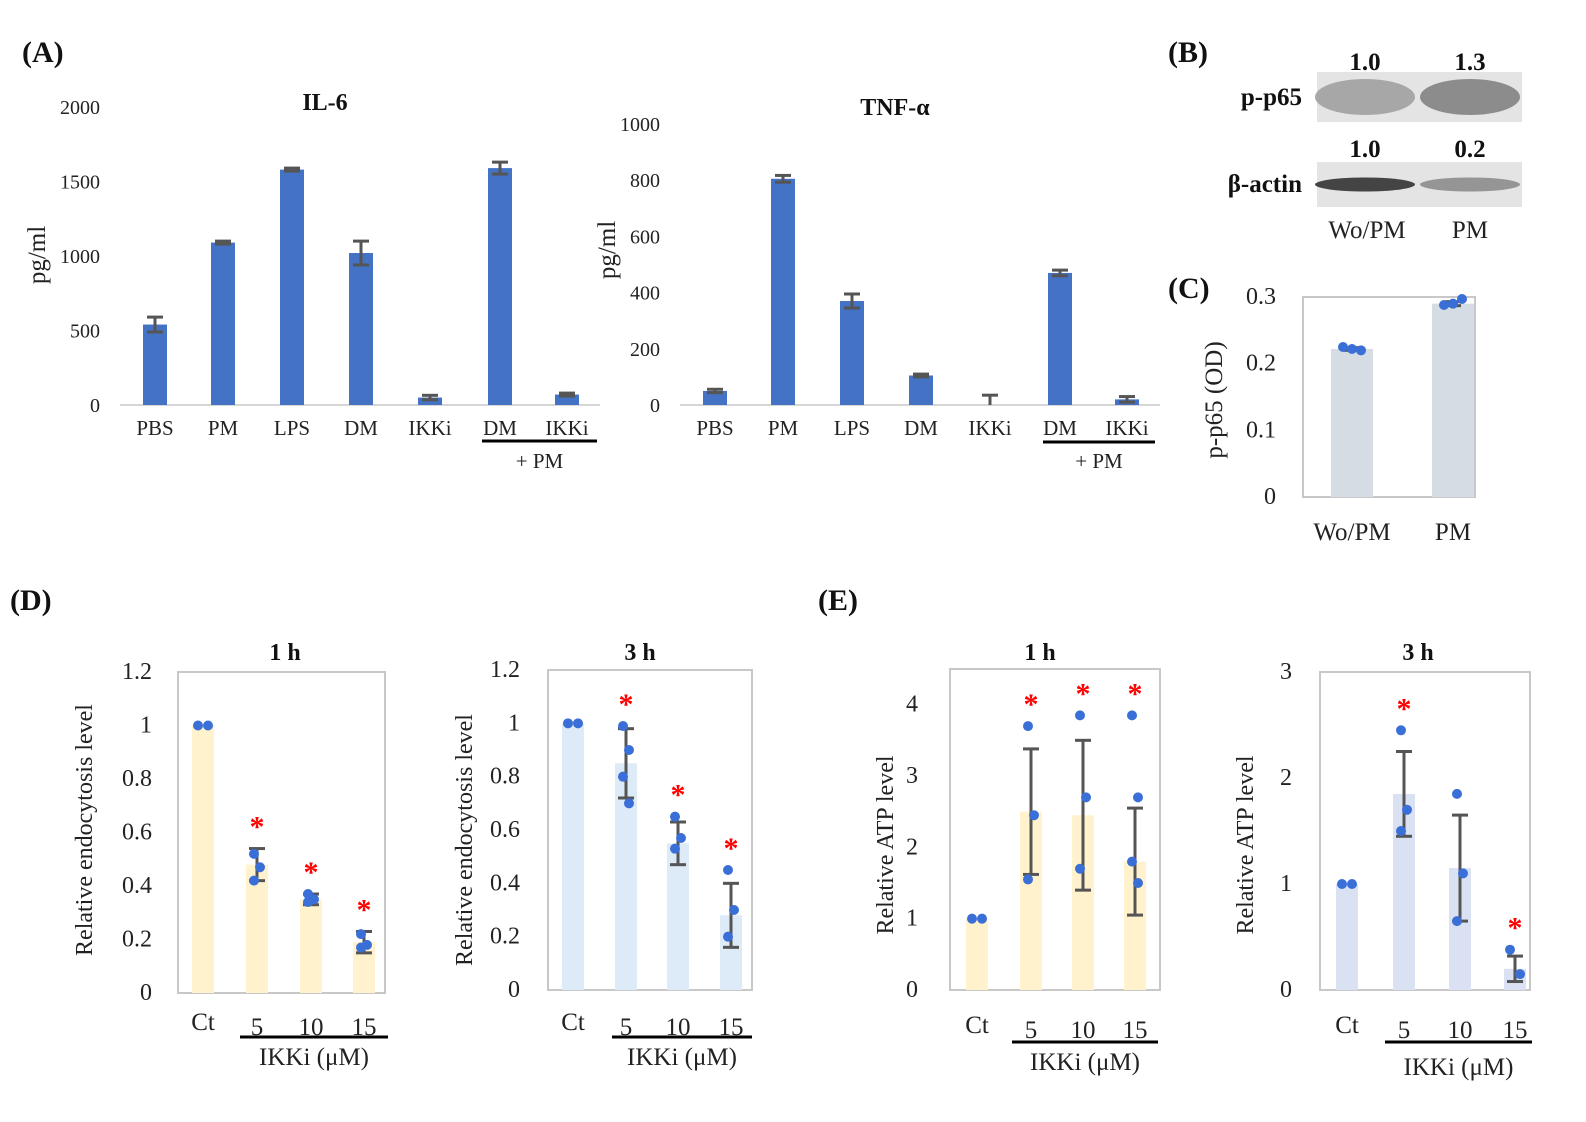 The height and width of the screenshot is (1122, 1586). I want to click on panel-label-e: (E), so click(838, 600).